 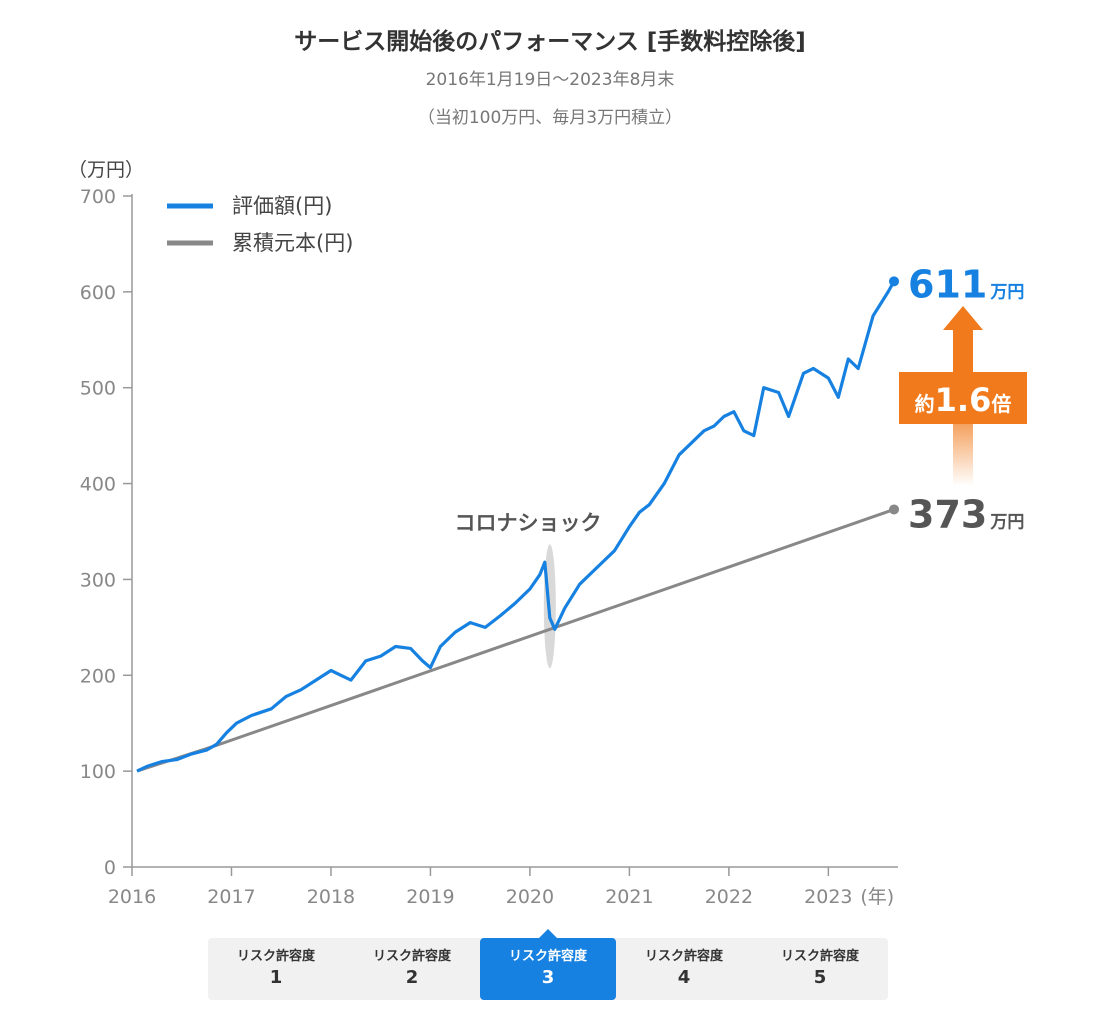 What do you see at coordinates (963, 318) in the screenshot?
I see `growth-arrow-head` at bounding box center [963, 318].